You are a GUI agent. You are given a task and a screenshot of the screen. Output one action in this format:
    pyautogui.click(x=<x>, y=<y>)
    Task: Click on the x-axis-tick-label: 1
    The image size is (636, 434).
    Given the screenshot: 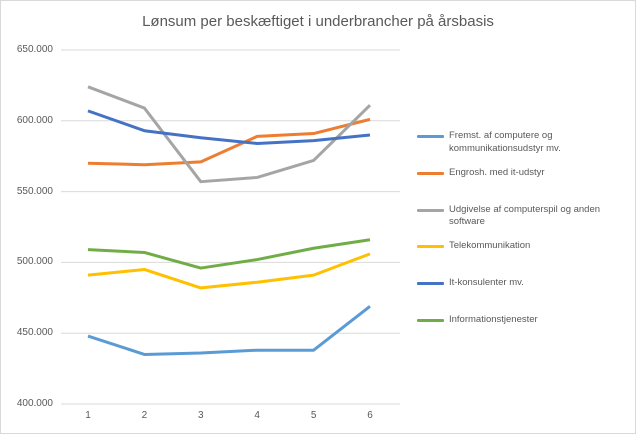 What is the action you would take?
    pyautogui.click(x=88, y=415)
    